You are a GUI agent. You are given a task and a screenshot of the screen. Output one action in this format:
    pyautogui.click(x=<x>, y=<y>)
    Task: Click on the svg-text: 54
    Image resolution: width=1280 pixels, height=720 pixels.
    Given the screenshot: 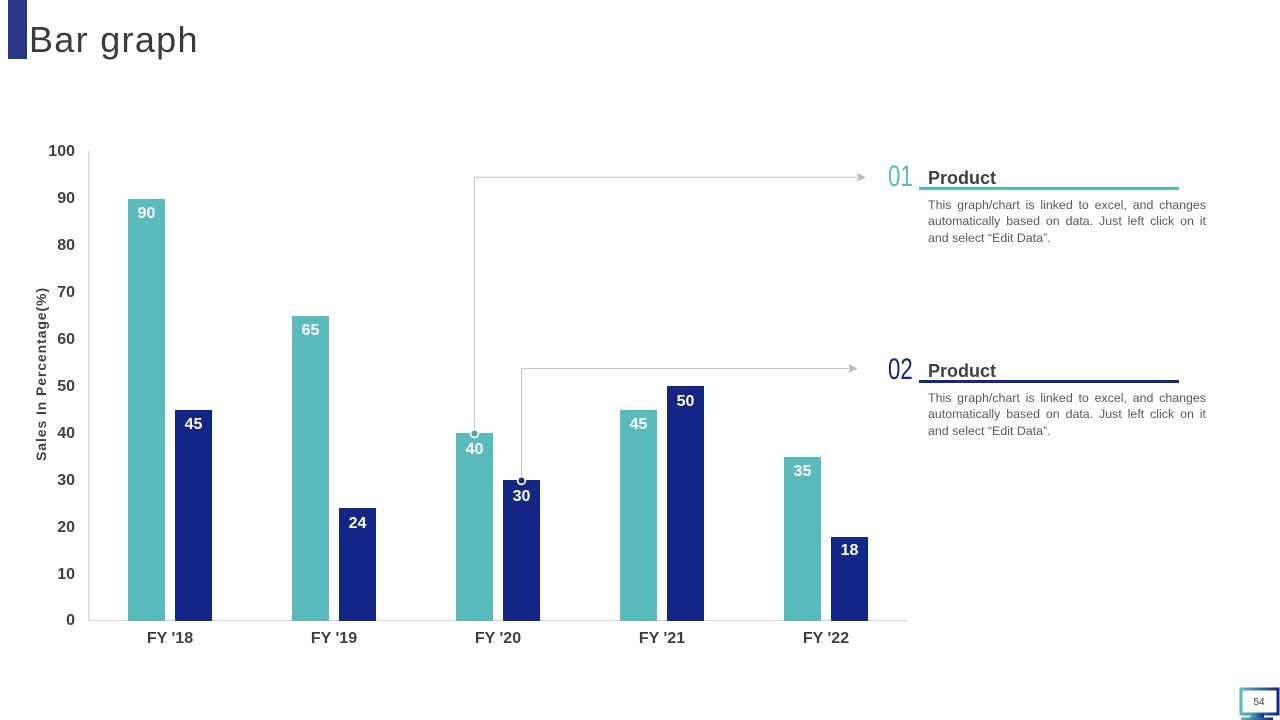 What is the action you would take?
    pyautogui.click(x=1259, y=702)
    